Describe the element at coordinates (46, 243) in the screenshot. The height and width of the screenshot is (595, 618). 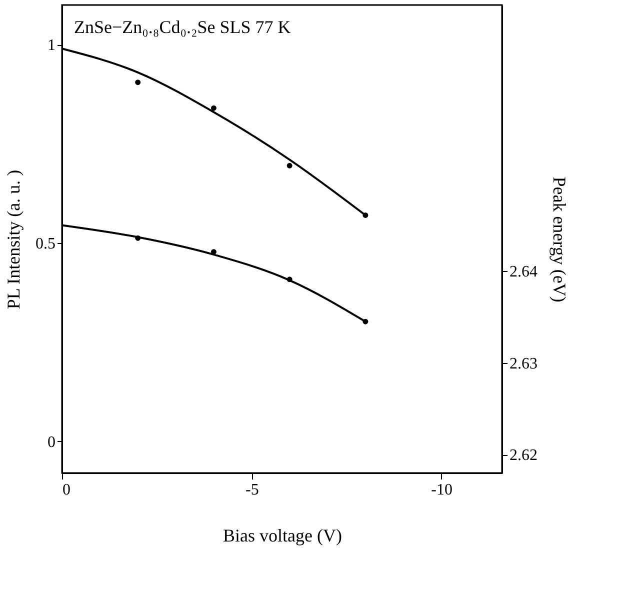
I see `y-tick-label: 0.5` at that location.